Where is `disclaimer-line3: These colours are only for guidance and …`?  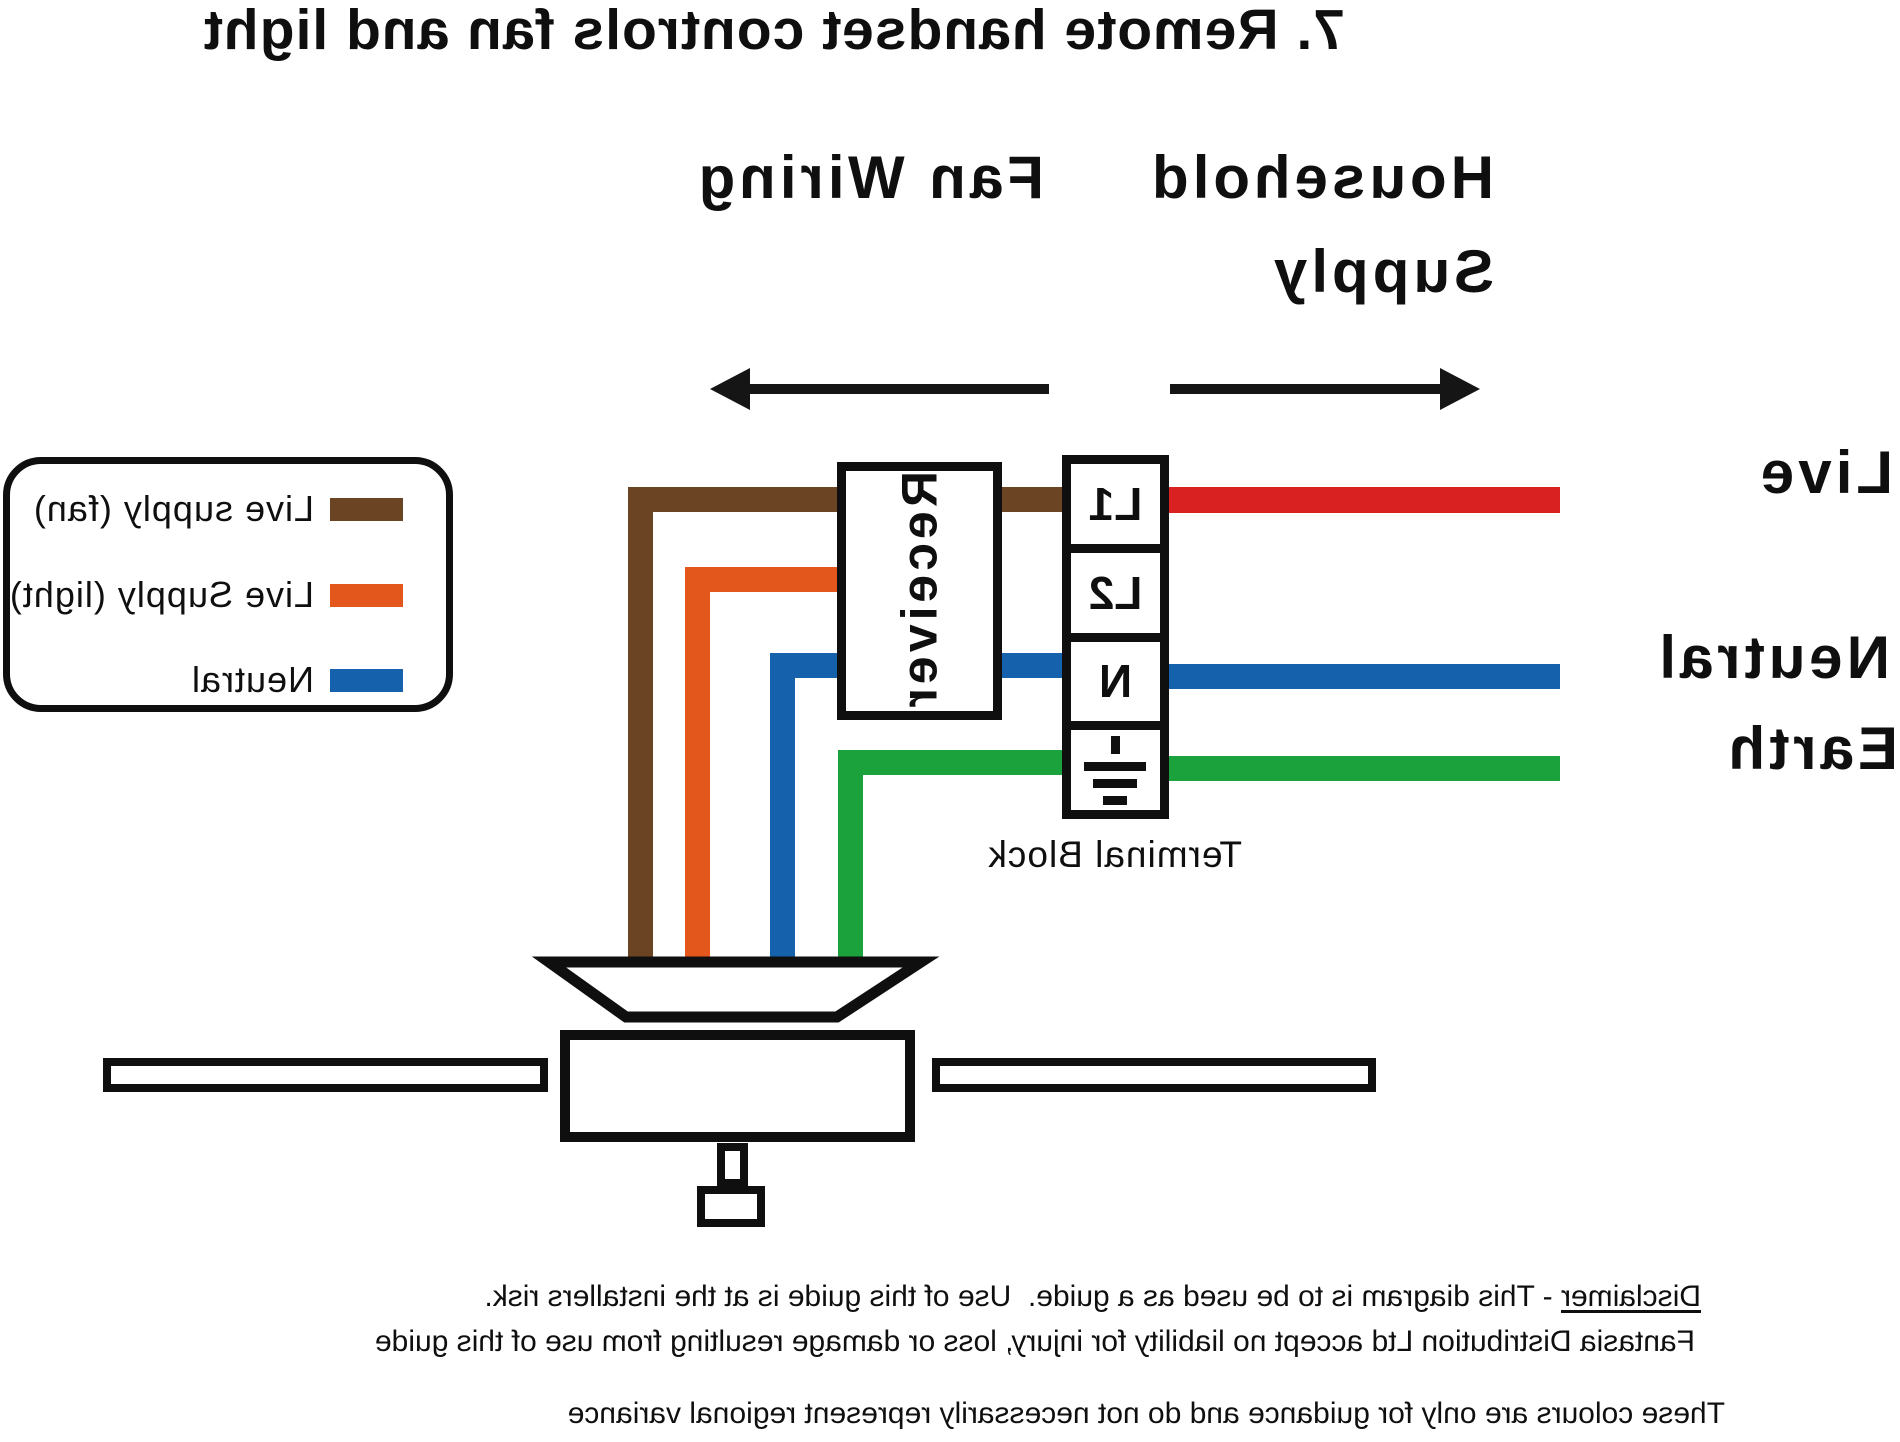
disclaimer-line3: These colours are only for guidance and … is located at coordinates (1146, 1413).